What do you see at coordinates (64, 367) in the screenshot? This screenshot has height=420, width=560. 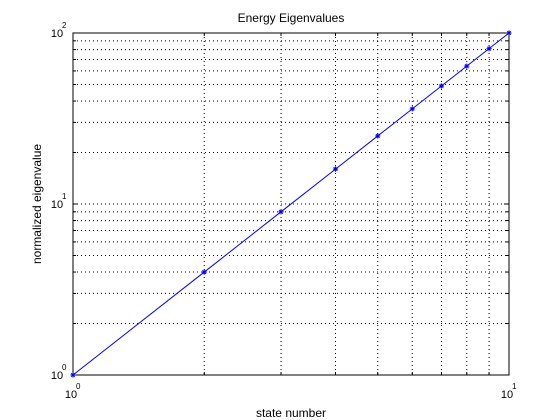 I see `y-tick-label-exponent: 0` at bounding box center [64, 367].